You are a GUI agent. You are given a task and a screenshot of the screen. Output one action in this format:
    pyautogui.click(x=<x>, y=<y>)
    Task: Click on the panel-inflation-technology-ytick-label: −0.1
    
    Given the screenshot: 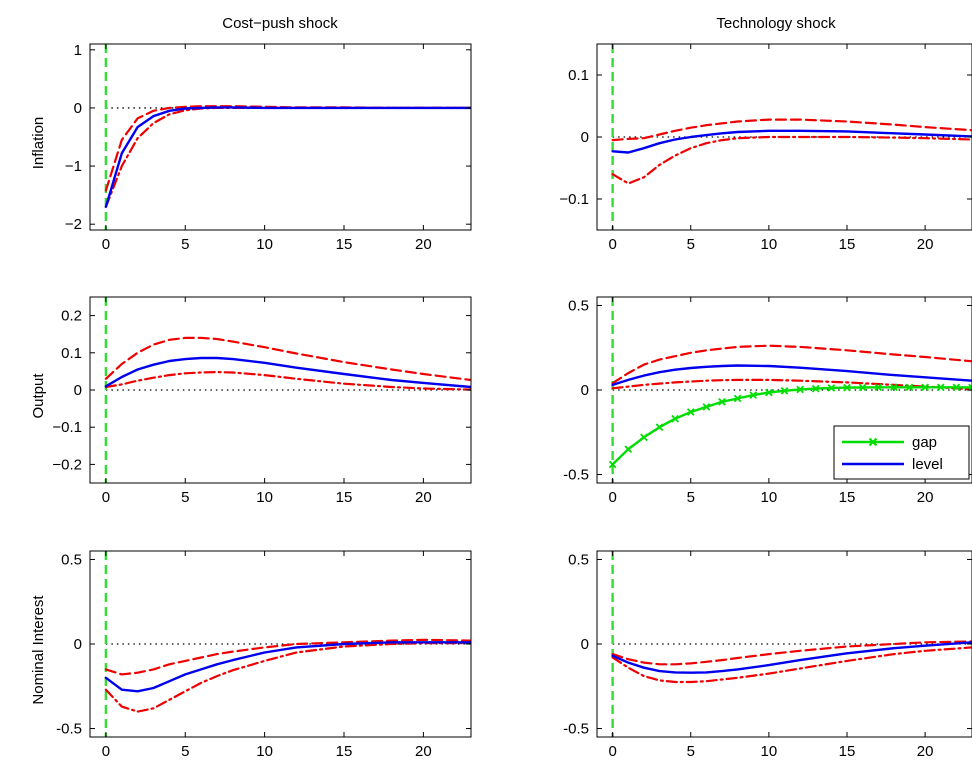 What is the action you would take?
    pyautogui.click(x=574, y=199)
    